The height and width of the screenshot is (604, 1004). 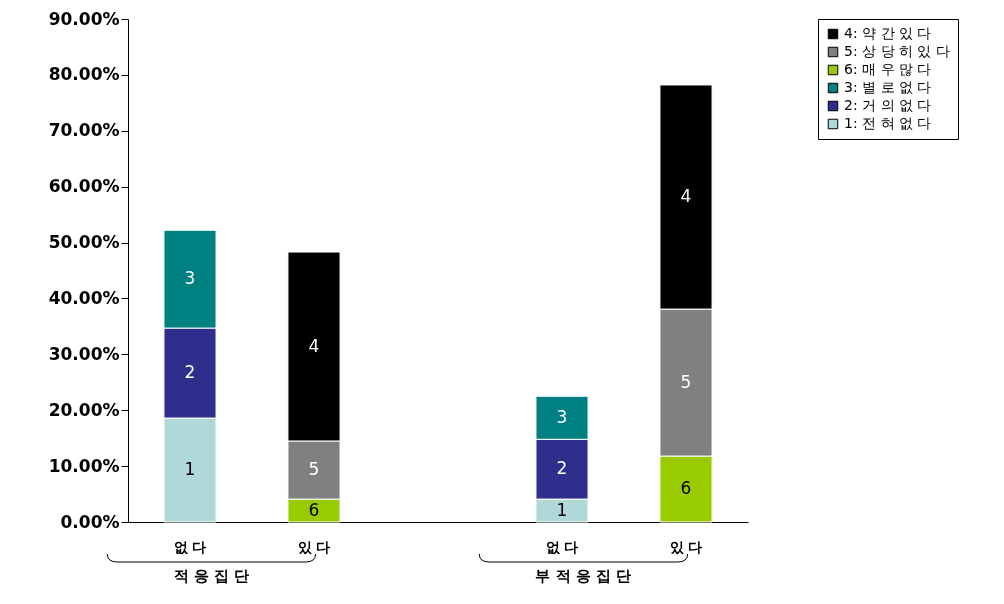 I want to click on y-tick-label: 20.00%, so click(x=84, y=409).